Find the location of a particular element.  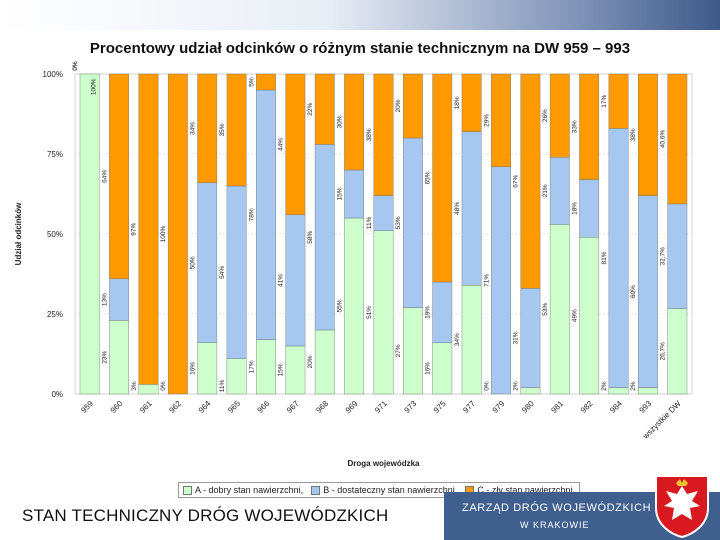

data-label: 81% is located at coordinates (604, 257).